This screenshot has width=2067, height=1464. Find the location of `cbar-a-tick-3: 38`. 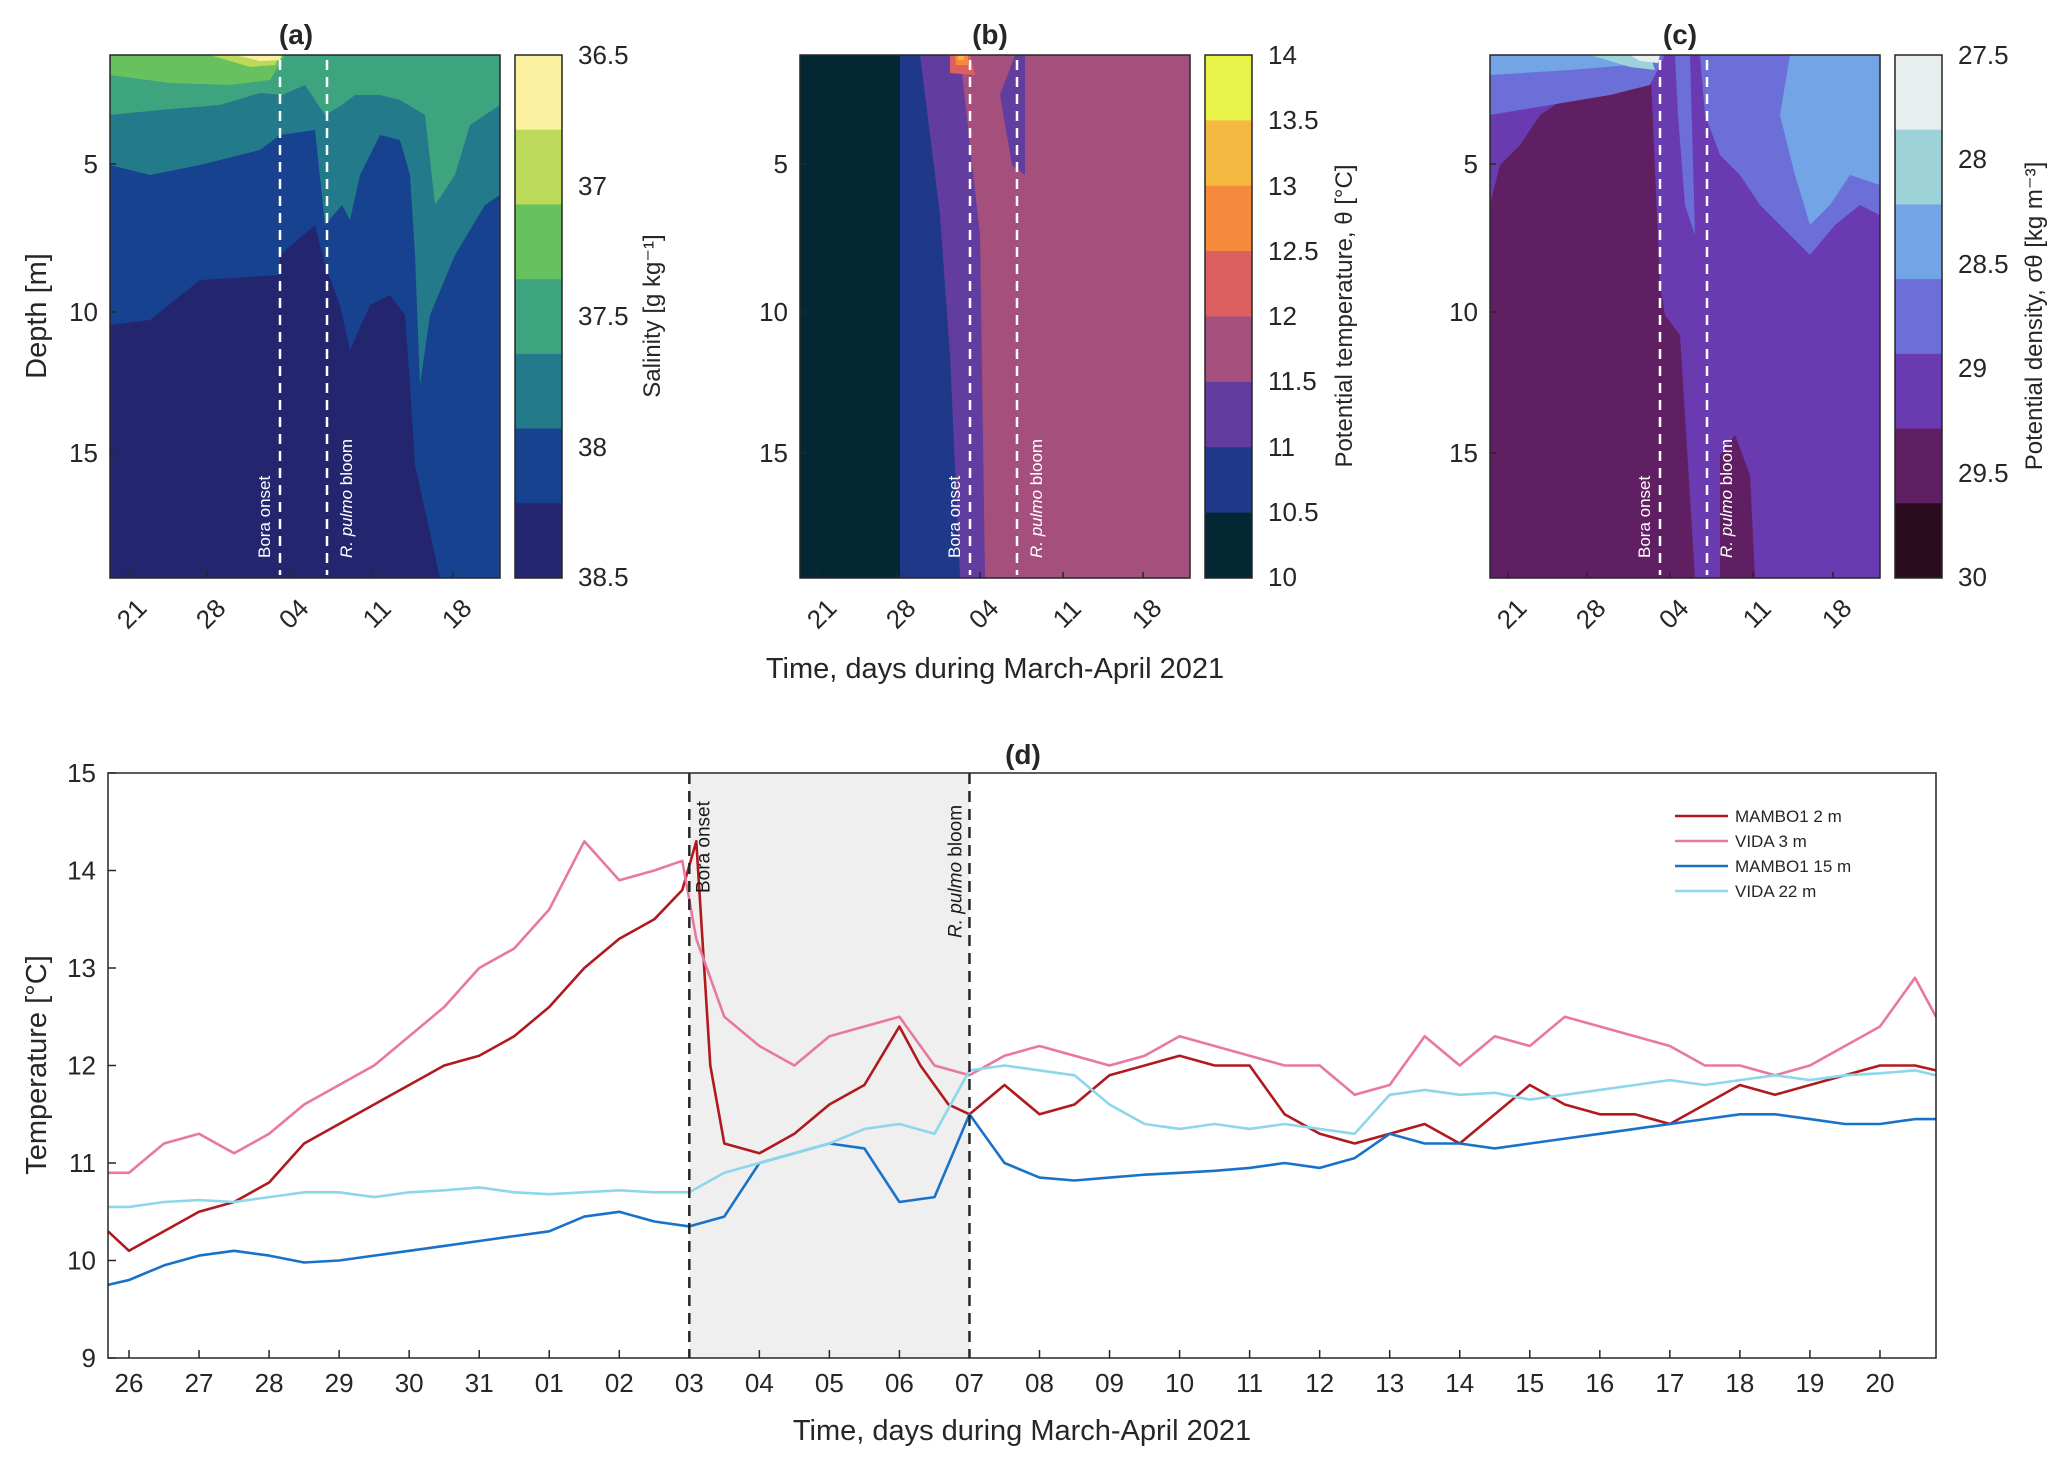

cbar-a-tick-3: 38 is located at coordinates (592, 447).